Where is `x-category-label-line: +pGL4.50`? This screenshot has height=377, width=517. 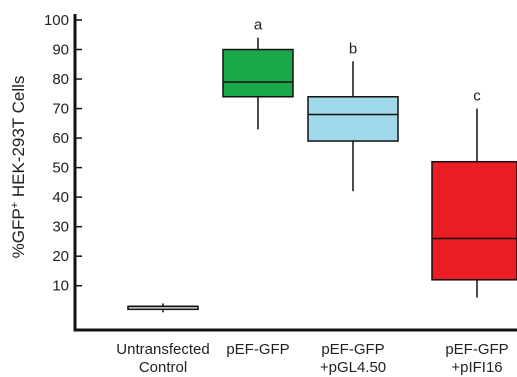 x-category-label-line: +pGL4.50 is located at coordinates (353, 367).